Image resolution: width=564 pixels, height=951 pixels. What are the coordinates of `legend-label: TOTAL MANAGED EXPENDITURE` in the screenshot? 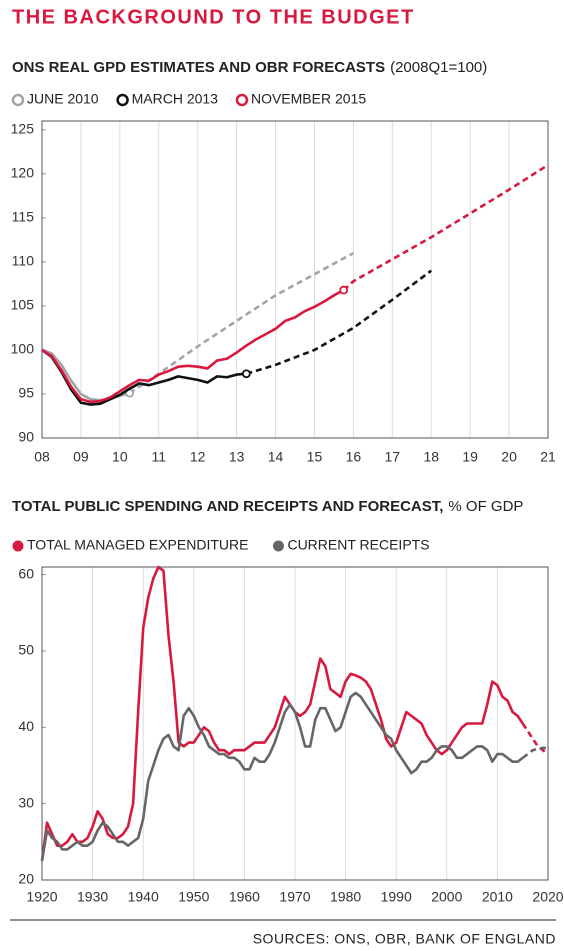 It's located at (137, 545).